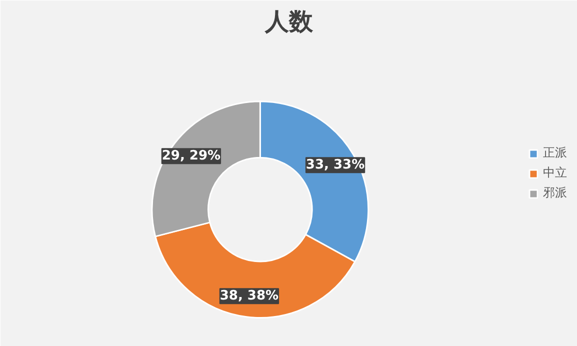 Image resolution: width=577 pixels, height=346 pixels. Describe the element at coordinates (555, 153) in the screenshot. I see `legend-label: 正派` at that location.